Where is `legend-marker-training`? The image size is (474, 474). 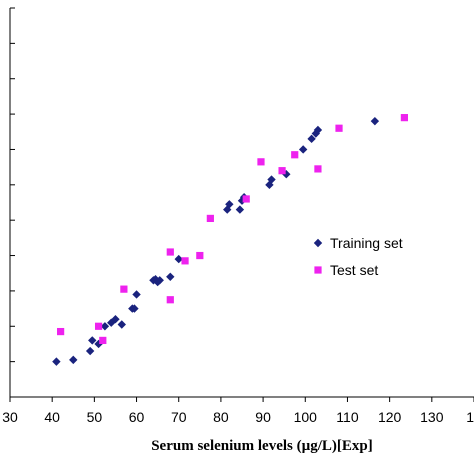
legend-marker-training is located at coordinates (318, 243).